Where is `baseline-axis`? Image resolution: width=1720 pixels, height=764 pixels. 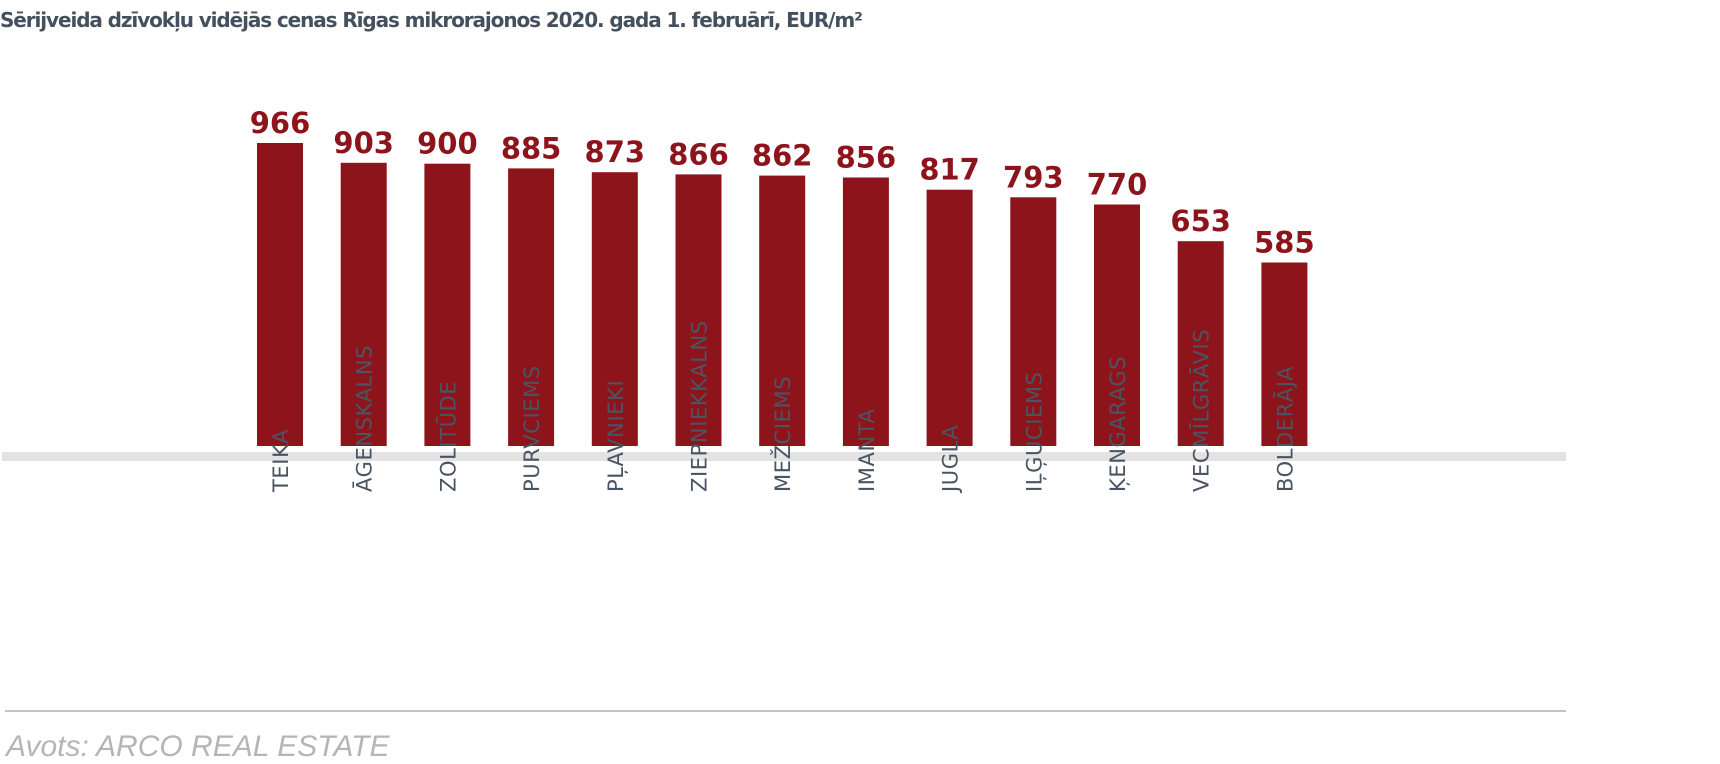
baseline-axis is located at coordinates (784, 456).